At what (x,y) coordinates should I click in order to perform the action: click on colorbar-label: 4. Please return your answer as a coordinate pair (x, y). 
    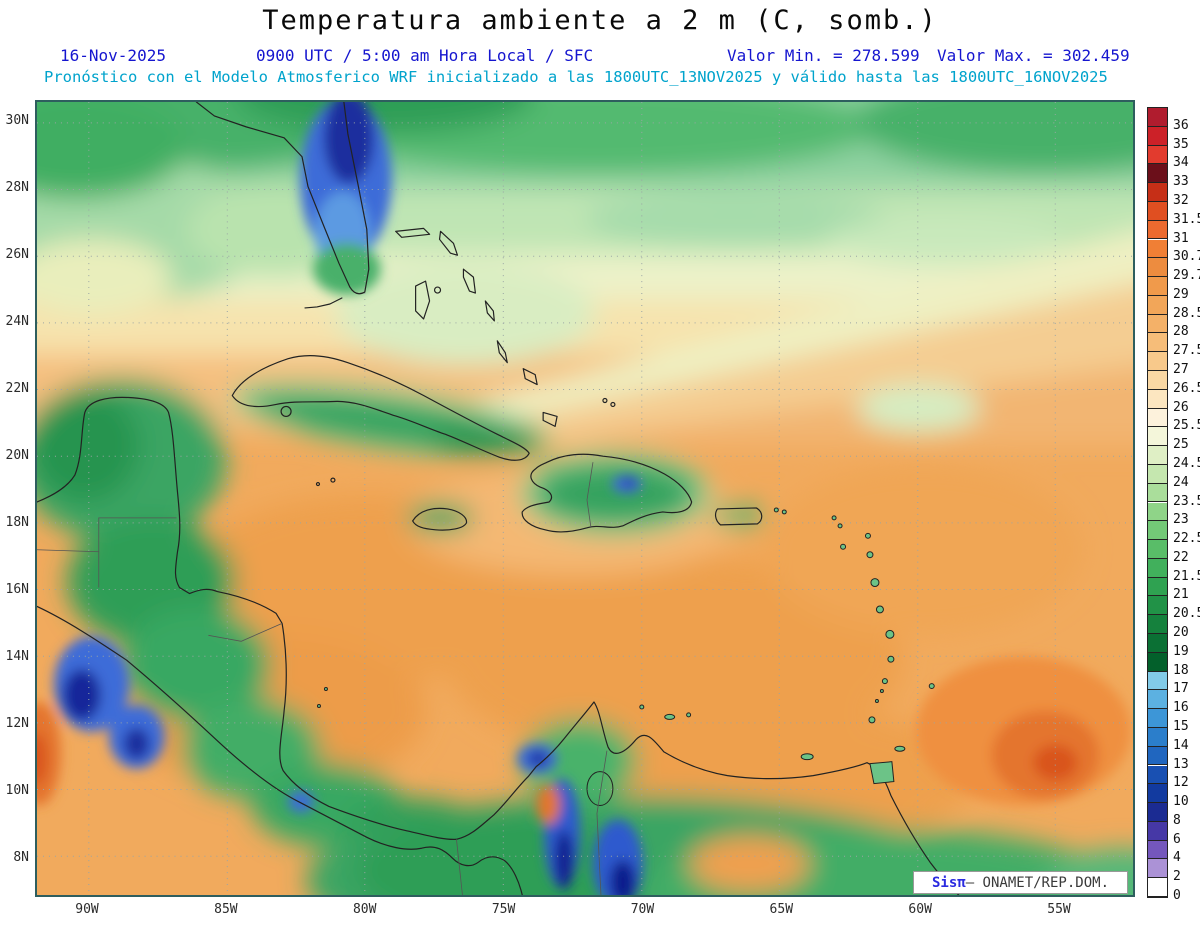
    Looking at the image, I should click on (1177, 858).